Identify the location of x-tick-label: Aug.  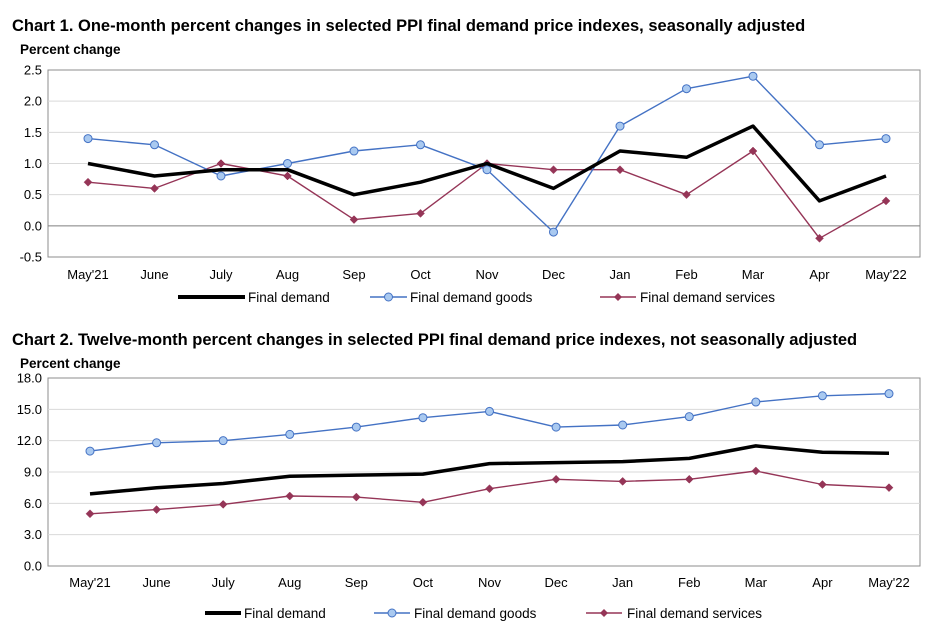
(289, 582).